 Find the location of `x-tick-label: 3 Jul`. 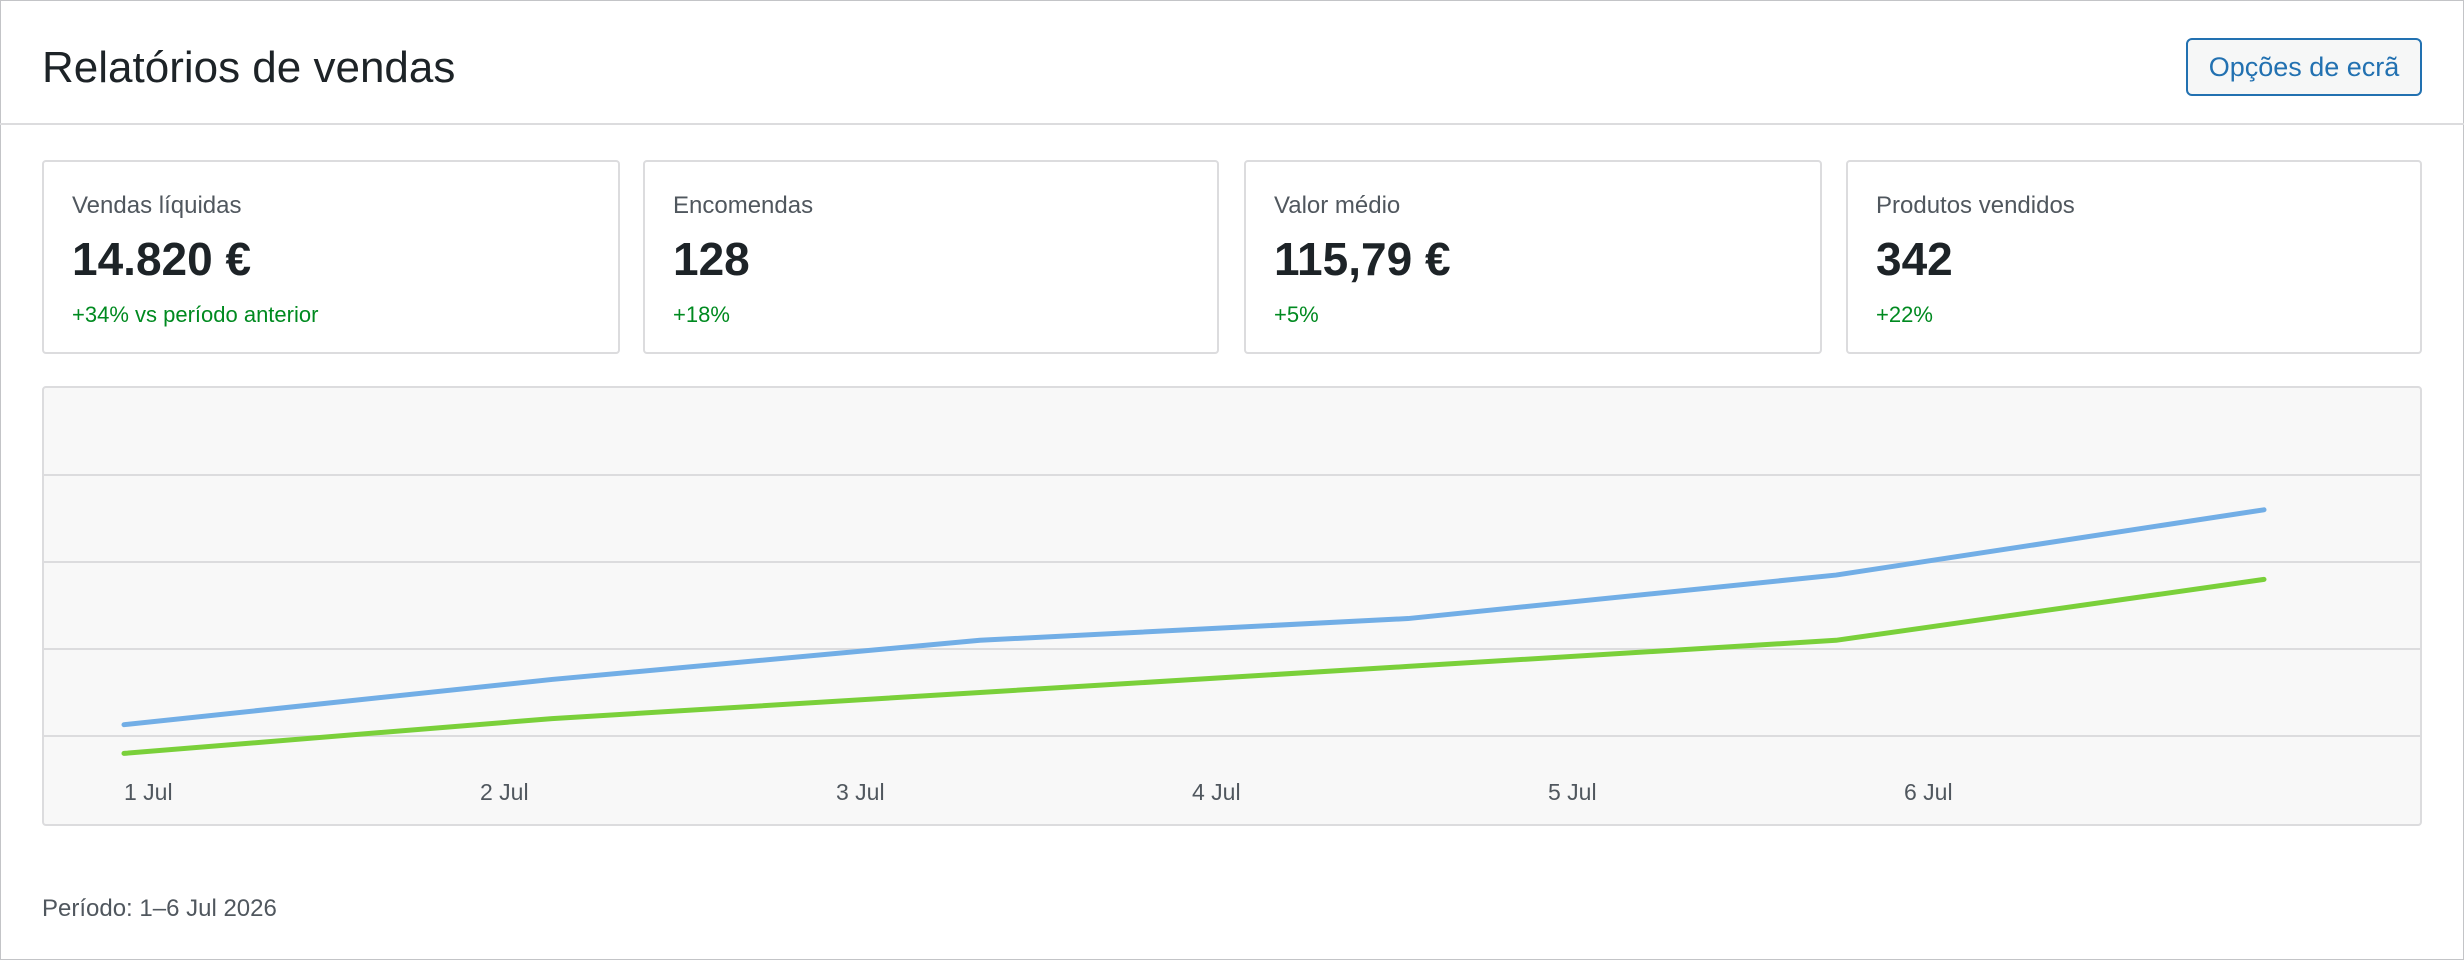

x-tick-label: 3 Jul is located at coordinates (860, 792).